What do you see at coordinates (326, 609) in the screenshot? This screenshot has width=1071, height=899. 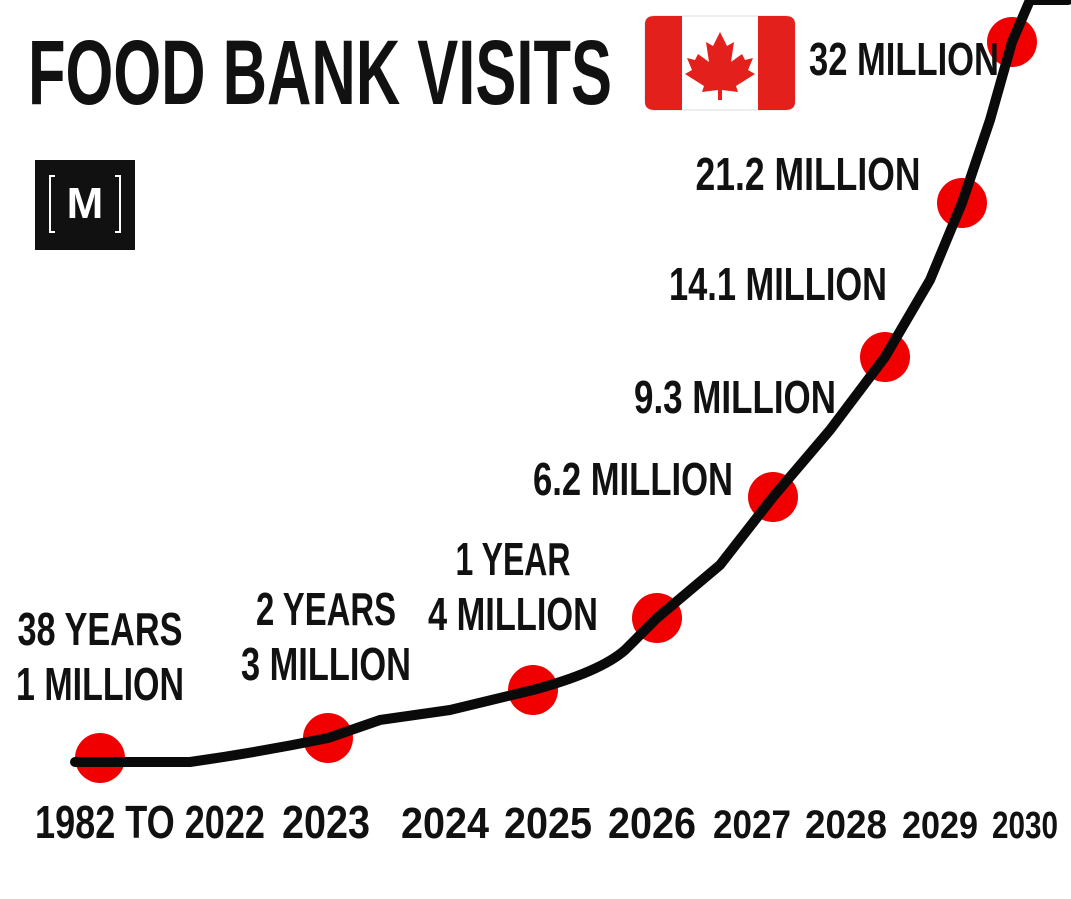 I see `annotation: 2 YEARS` at bounding box center [326, 609].